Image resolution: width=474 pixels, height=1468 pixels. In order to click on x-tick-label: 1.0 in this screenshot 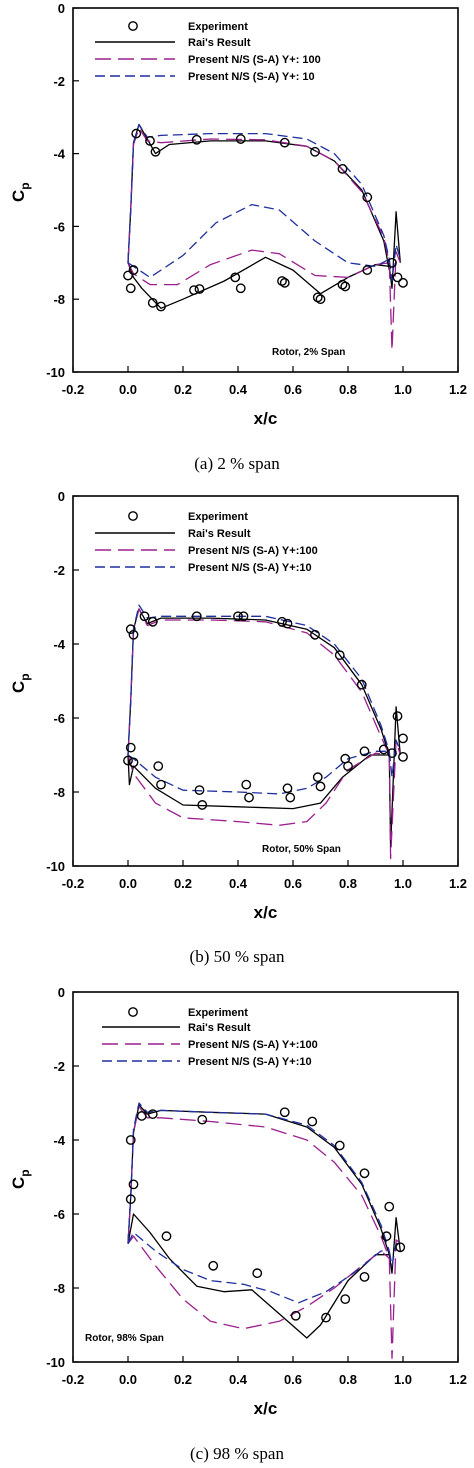, I will do `click(403, 1379)`.